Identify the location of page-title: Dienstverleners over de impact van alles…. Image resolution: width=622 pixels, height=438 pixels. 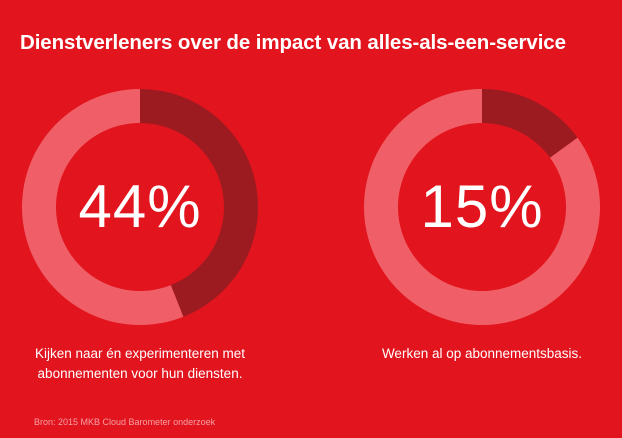
(293, 42).